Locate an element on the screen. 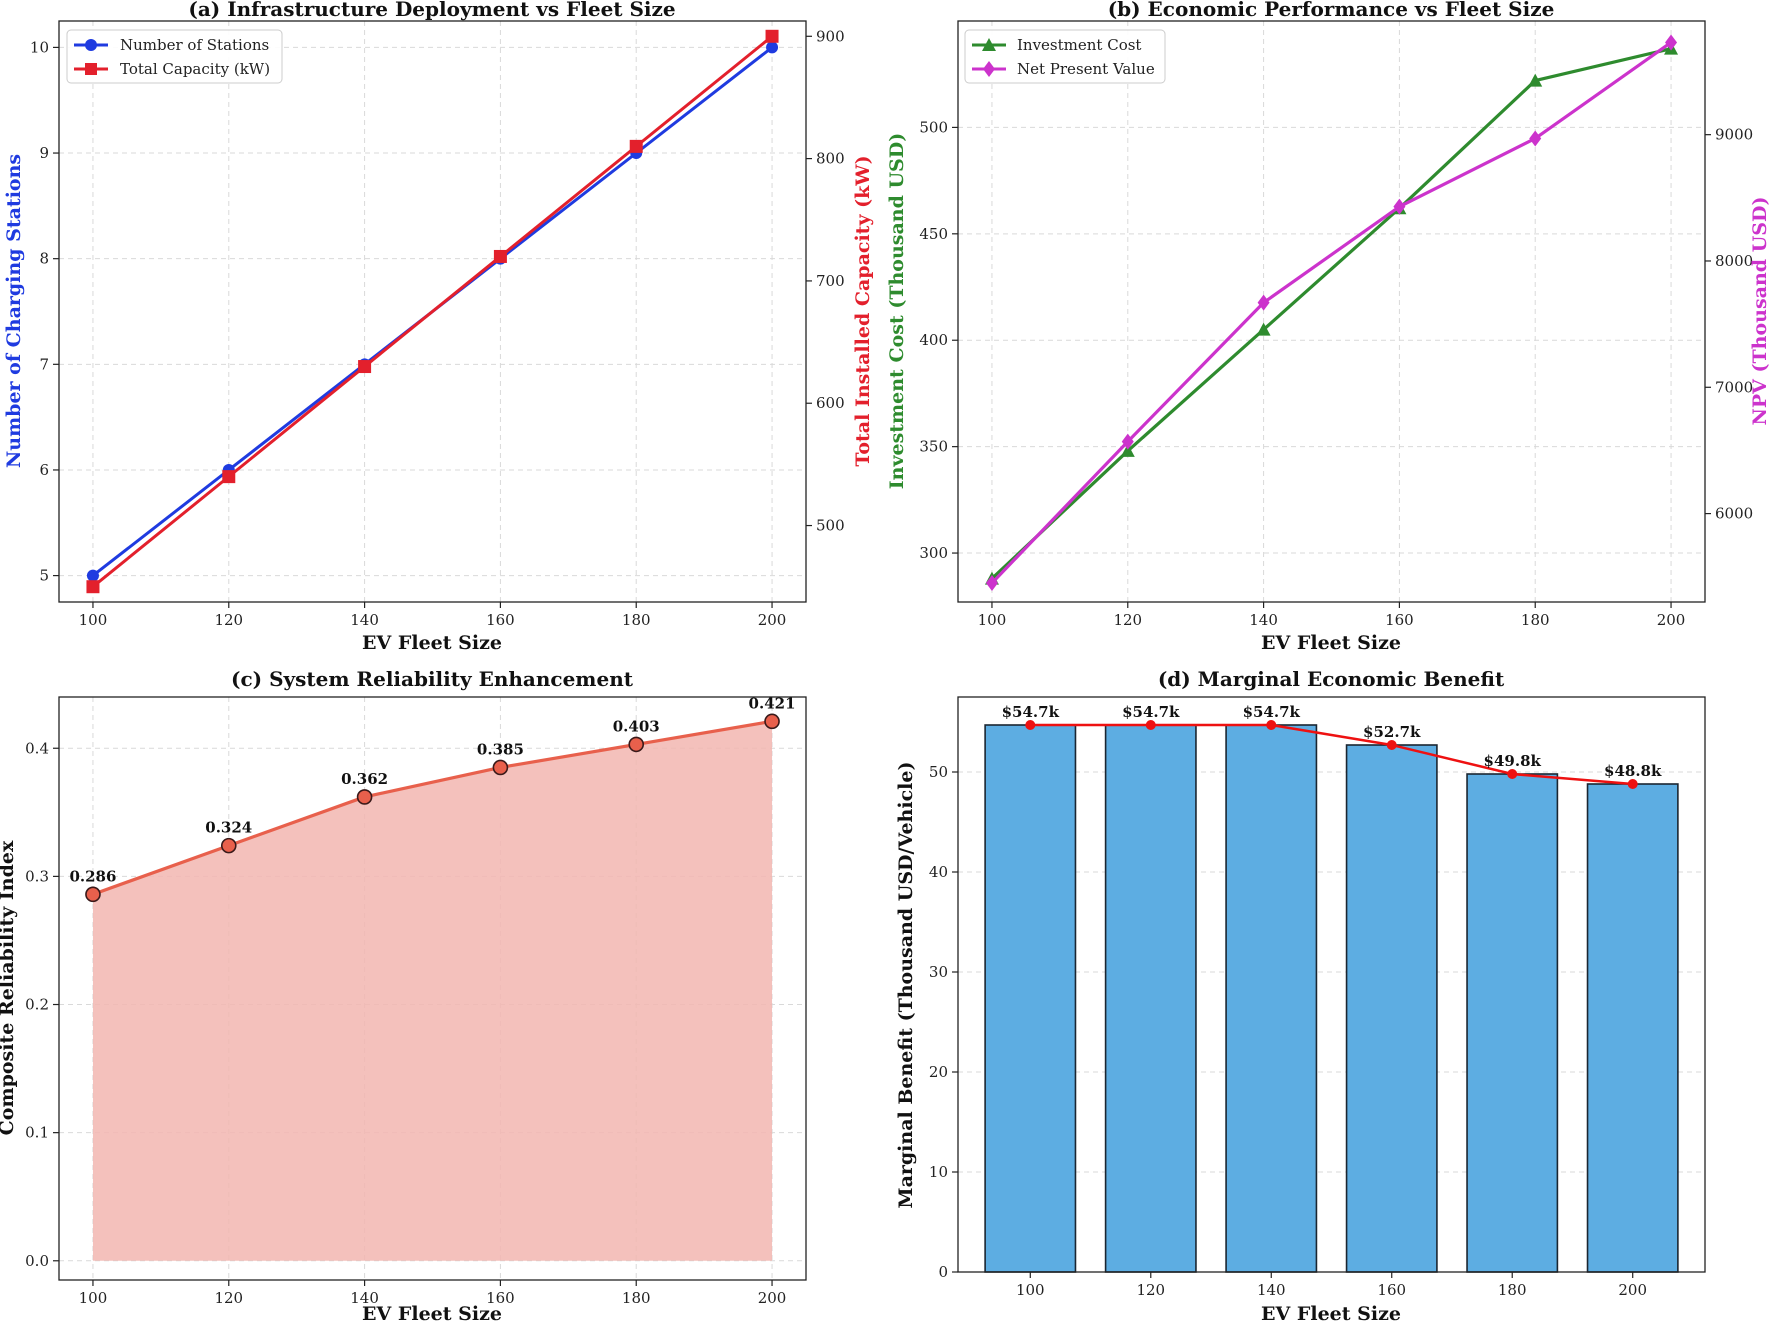  reliability-data-label: 0.385 is located at coordinates (500, 749).